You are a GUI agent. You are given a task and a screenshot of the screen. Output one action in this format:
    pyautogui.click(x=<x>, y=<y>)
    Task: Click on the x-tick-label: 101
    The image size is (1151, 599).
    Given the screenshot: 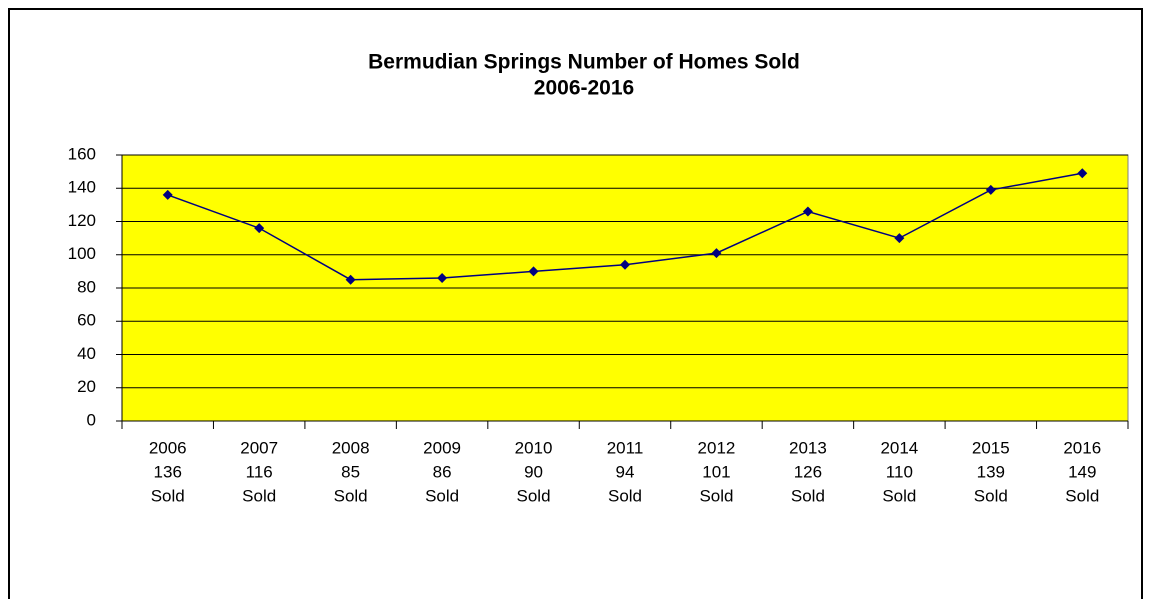 What is the action you would take?
    pyautogui.click(x=716, y=471)
    